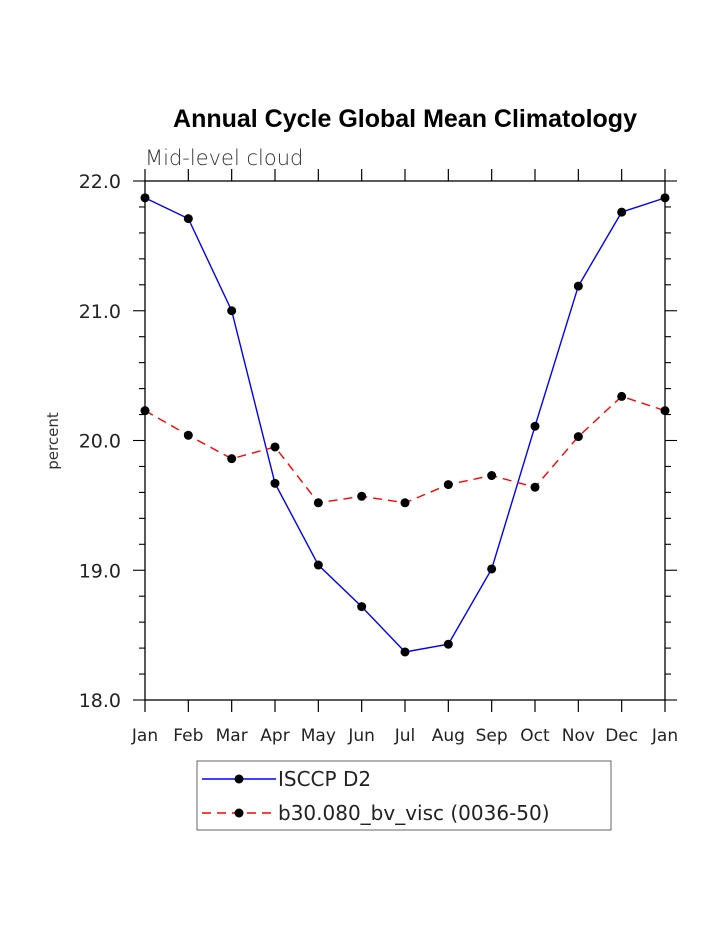 The width and height of the screenshot is (723, 935). What do you see at coordinates (492, 736) in the screenshot?
I see `x-tick-label: Sep` at bounding box center [492, 736].